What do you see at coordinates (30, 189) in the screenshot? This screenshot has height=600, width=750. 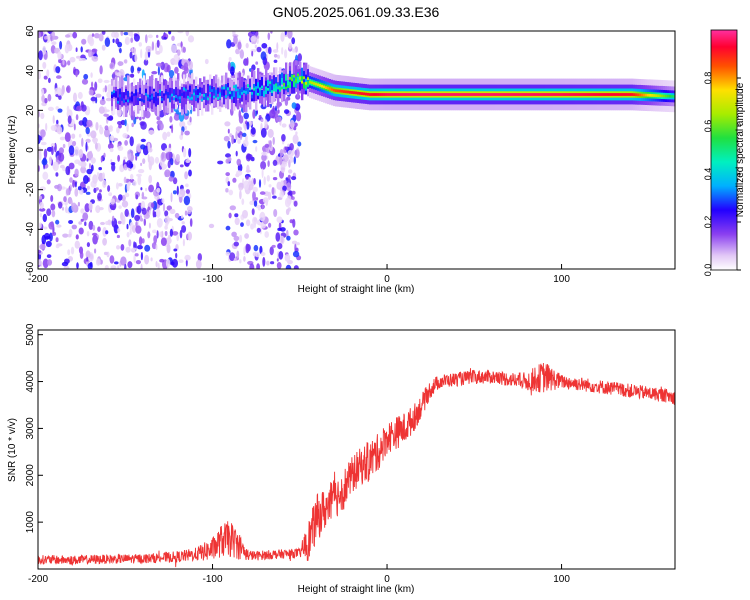 I see `y-tick-label: -20` at bounding box center [30, 189].